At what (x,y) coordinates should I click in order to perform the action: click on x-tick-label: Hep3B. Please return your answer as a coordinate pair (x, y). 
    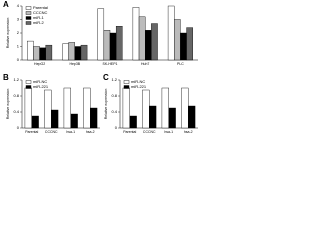
    Looking at the image, I should click on (74, 64).